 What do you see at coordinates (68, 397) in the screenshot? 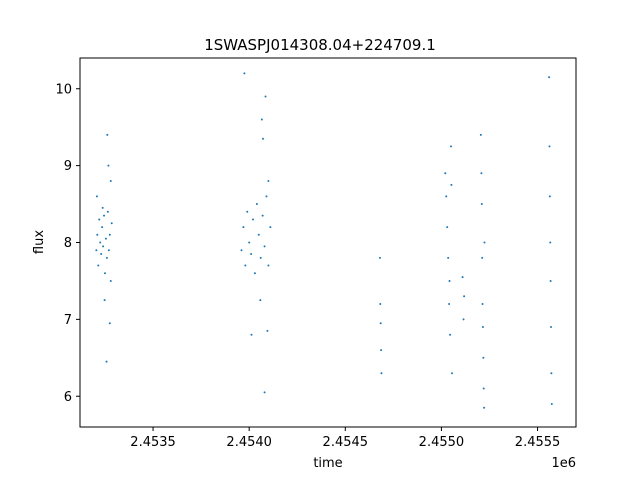
I see `y-tick-label: 6` at bounding box center [68, 397].